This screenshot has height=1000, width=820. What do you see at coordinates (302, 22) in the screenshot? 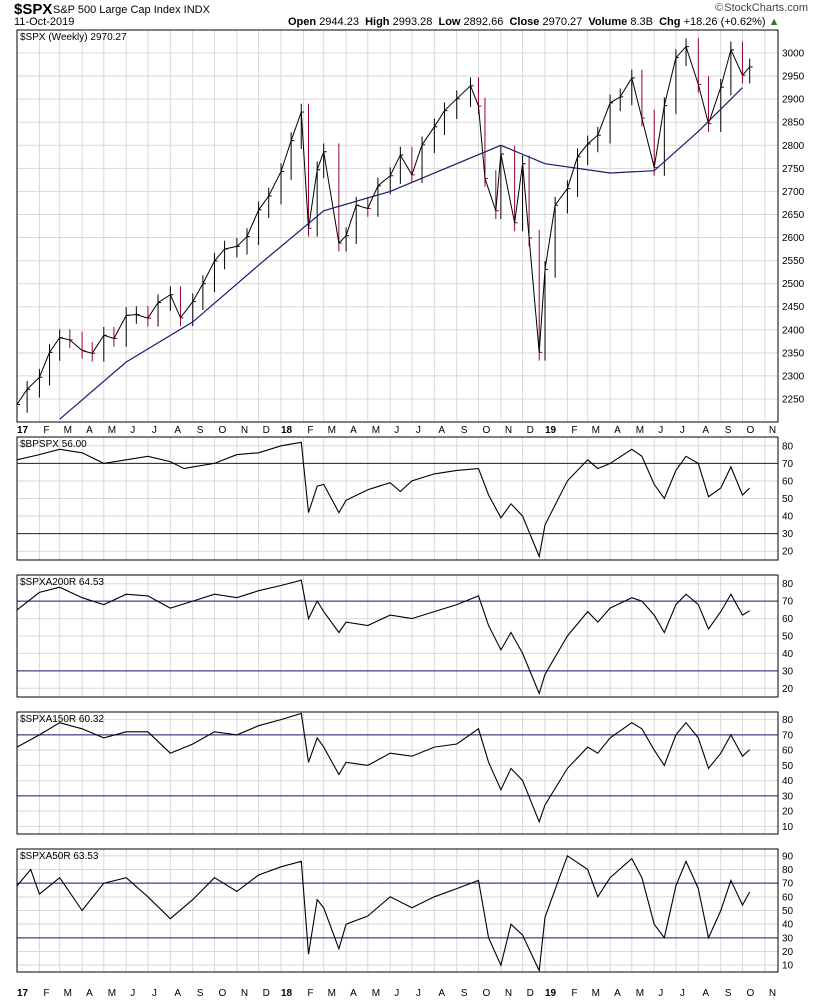
I see `open-label: Open` at bounding box center [302, 22].